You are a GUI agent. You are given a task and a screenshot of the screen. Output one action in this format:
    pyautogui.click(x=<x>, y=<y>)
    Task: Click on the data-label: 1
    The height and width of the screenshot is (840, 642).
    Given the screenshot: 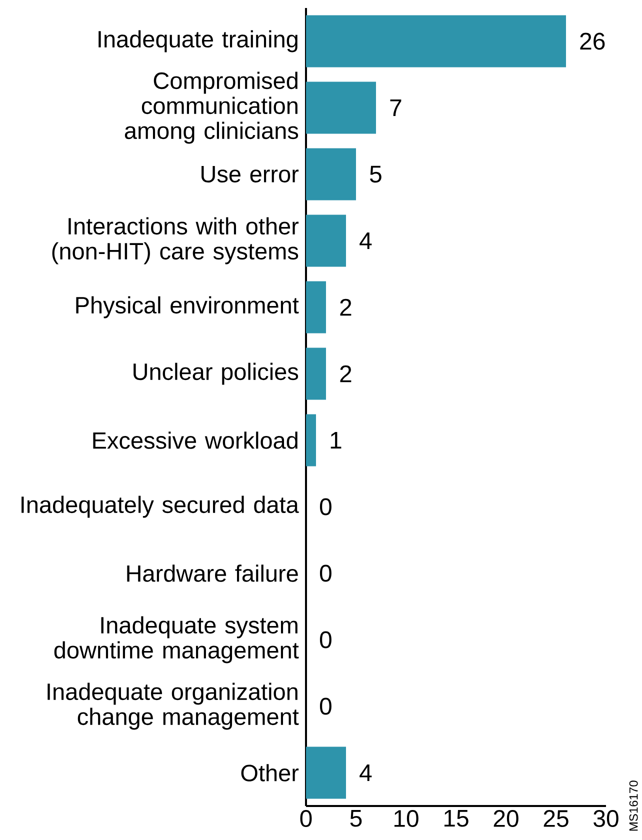 What is the action you would take?
    pyautogui.click(x=336, y=440)
    